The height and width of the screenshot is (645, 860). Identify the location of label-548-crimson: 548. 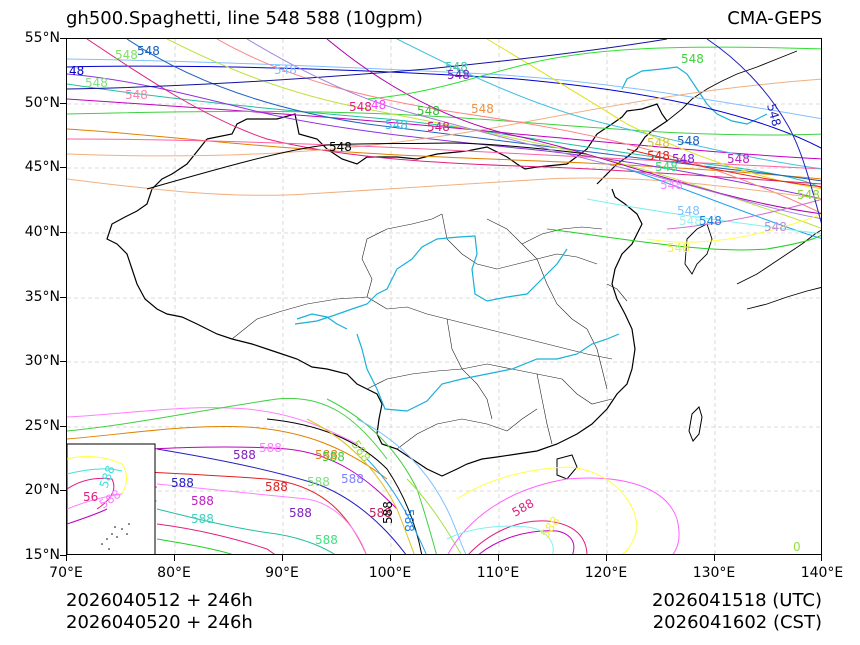
(438, 127).